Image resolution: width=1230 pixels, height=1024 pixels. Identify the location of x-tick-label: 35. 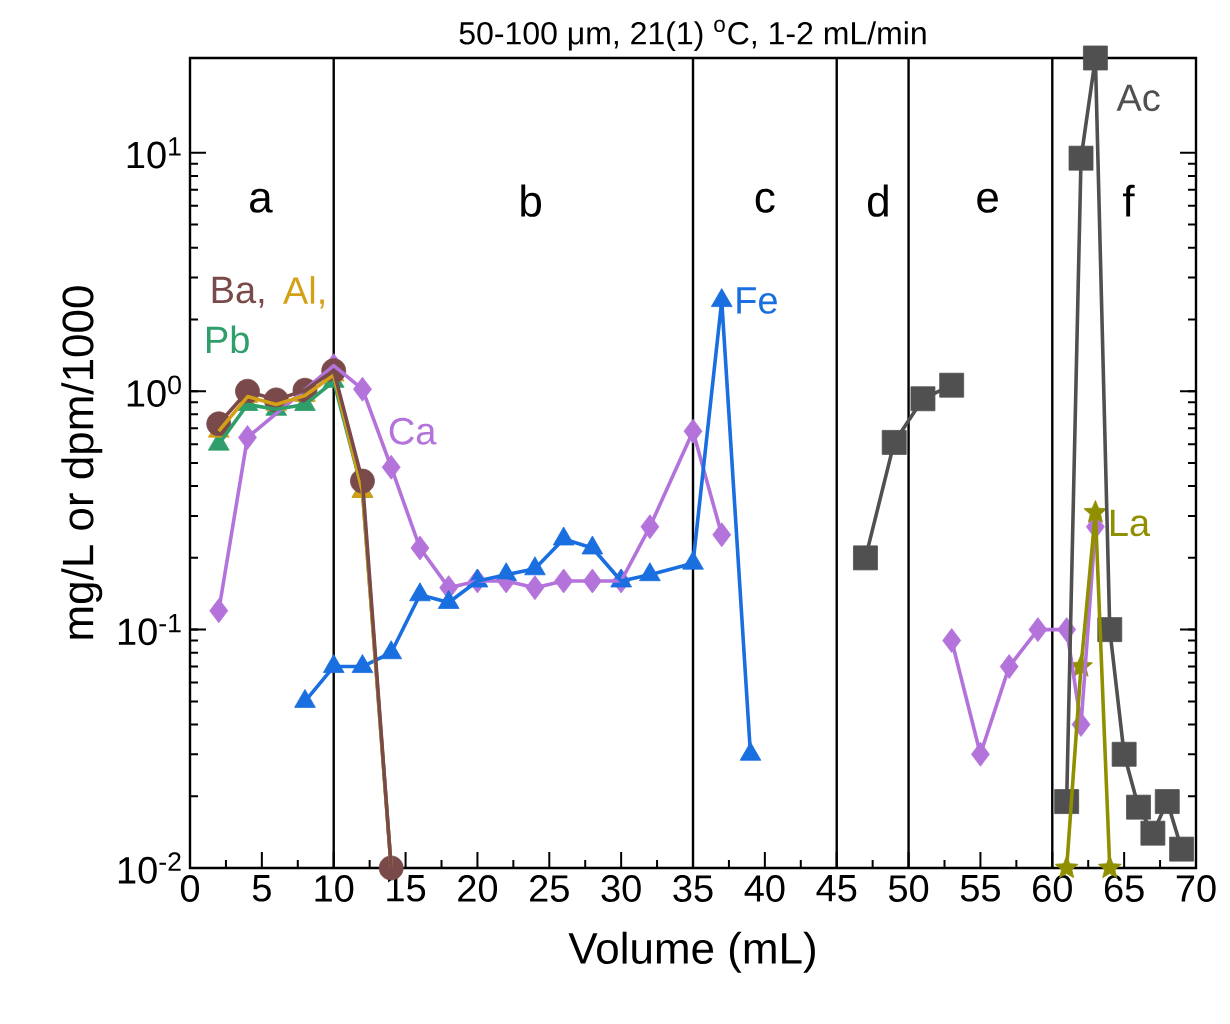
(693, 888).